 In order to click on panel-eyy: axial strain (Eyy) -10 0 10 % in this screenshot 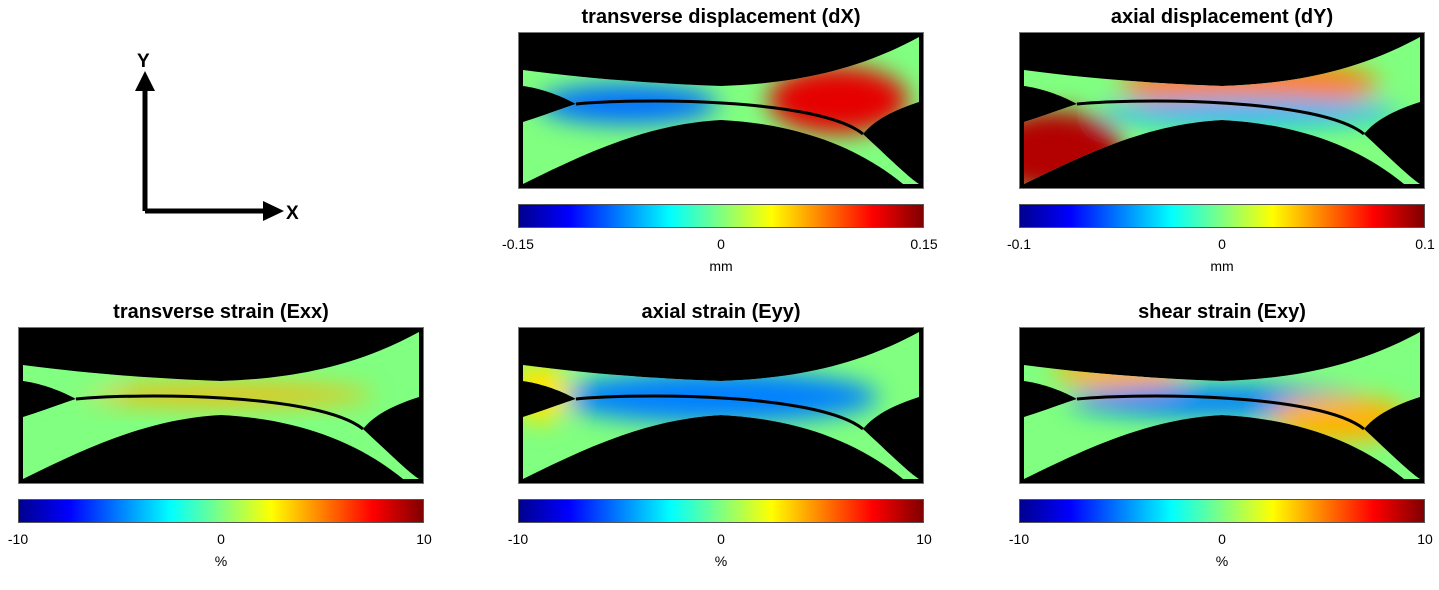, I will do `click(720, 445)`.